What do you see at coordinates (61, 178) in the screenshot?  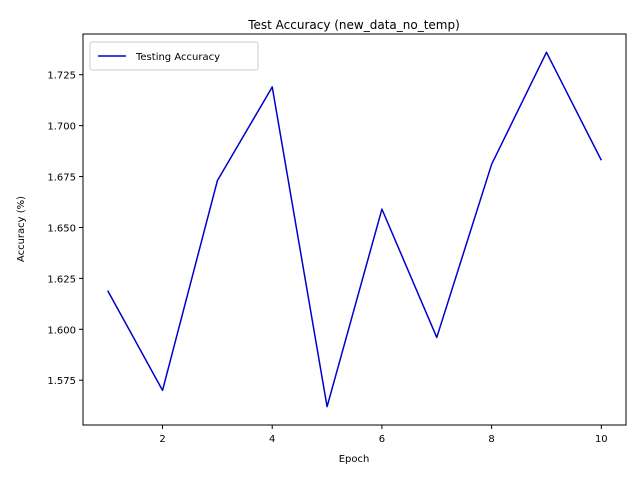 I see `y-tick-label: 1.675` at bounding box center [61, 178].